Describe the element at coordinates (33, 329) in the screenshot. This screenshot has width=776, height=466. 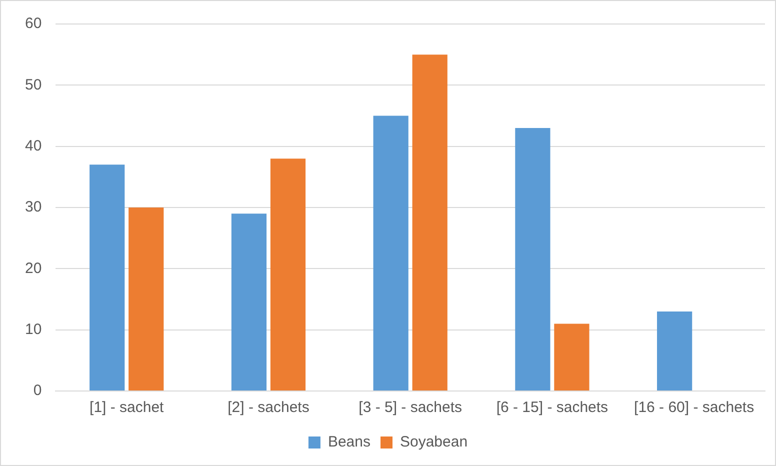
I see `y-tick-label: 10` at that location.